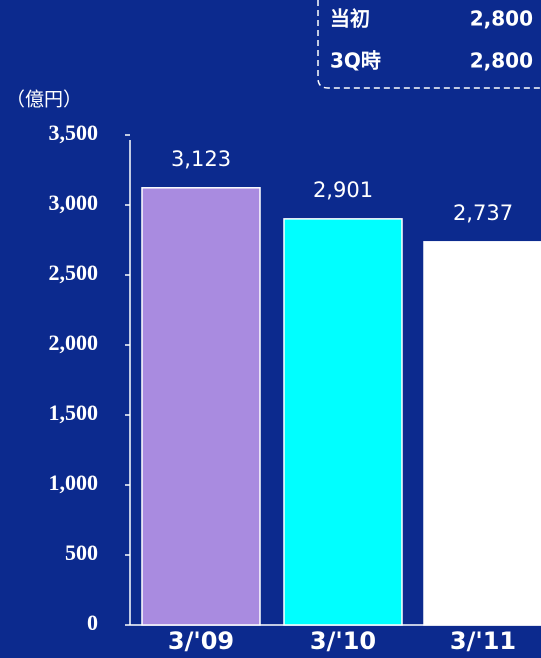 This screenshot has width=541, height=658. Describe the element at coordinates (350, 19) in the screenshot. I see `annotation-label: 当初` at that location.